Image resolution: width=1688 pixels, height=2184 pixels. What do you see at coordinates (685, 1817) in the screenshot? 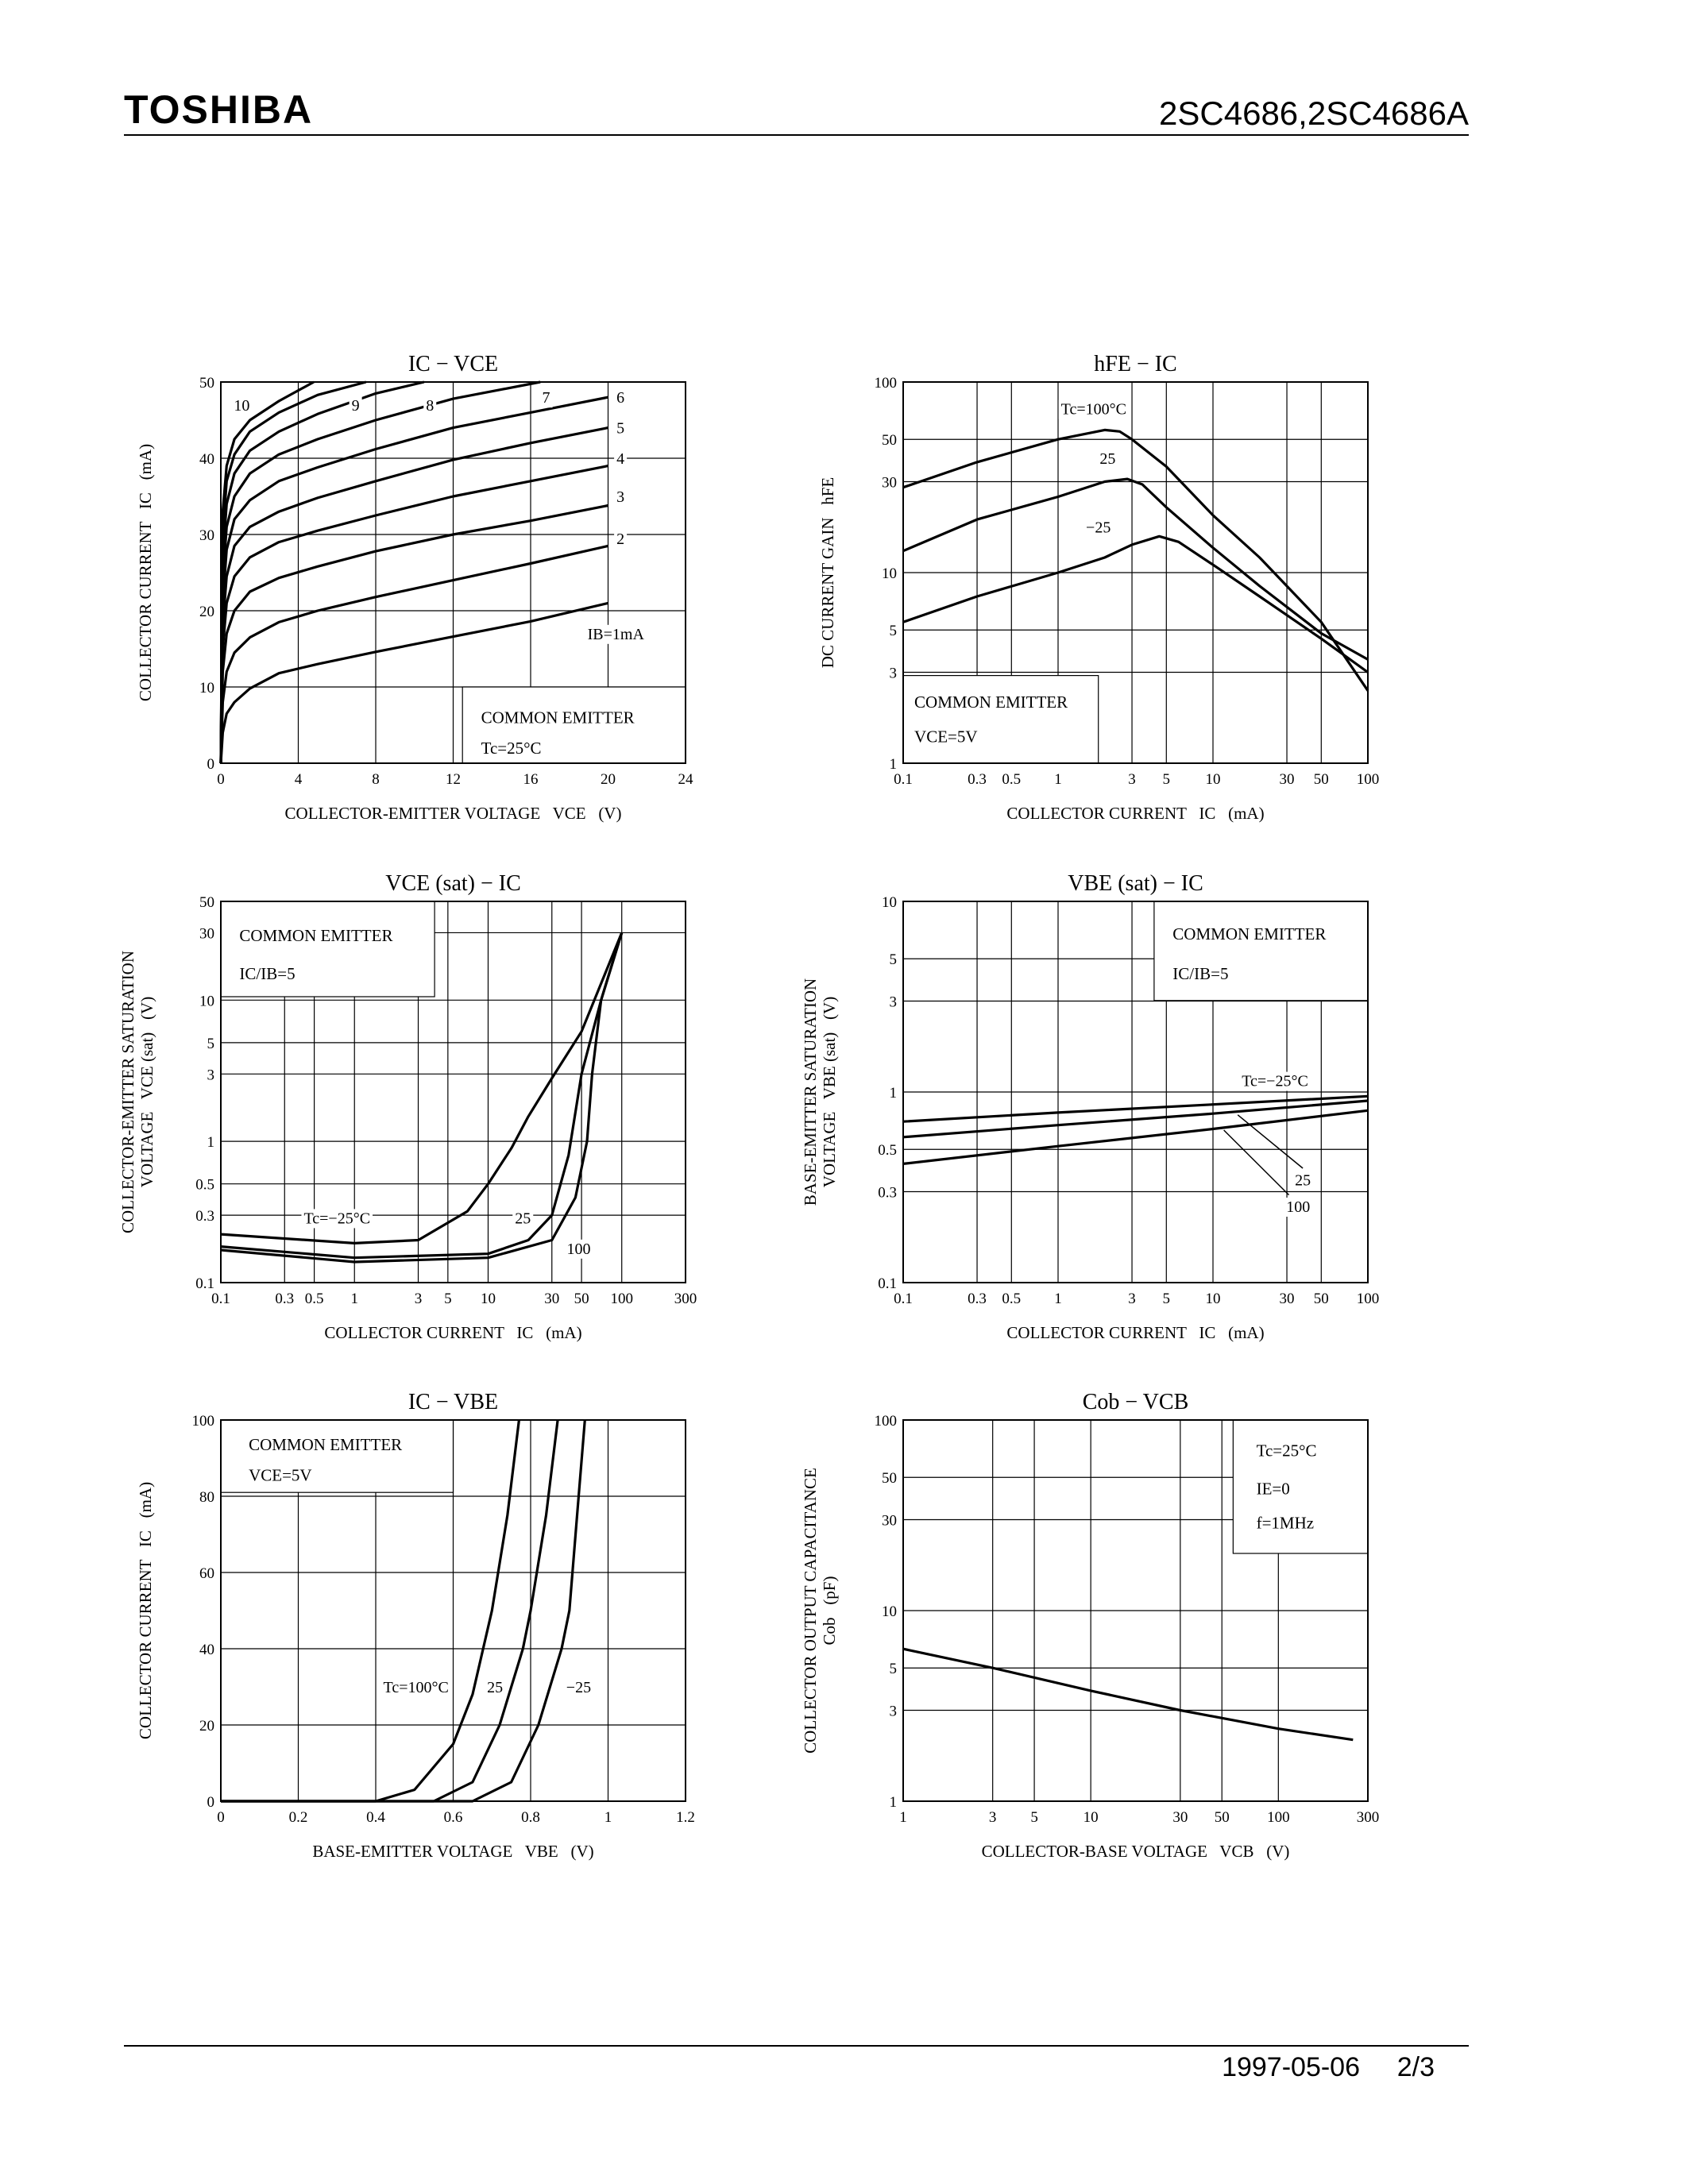
I see `x-tick-label: 1.2` at bounding box center [685, 1817].